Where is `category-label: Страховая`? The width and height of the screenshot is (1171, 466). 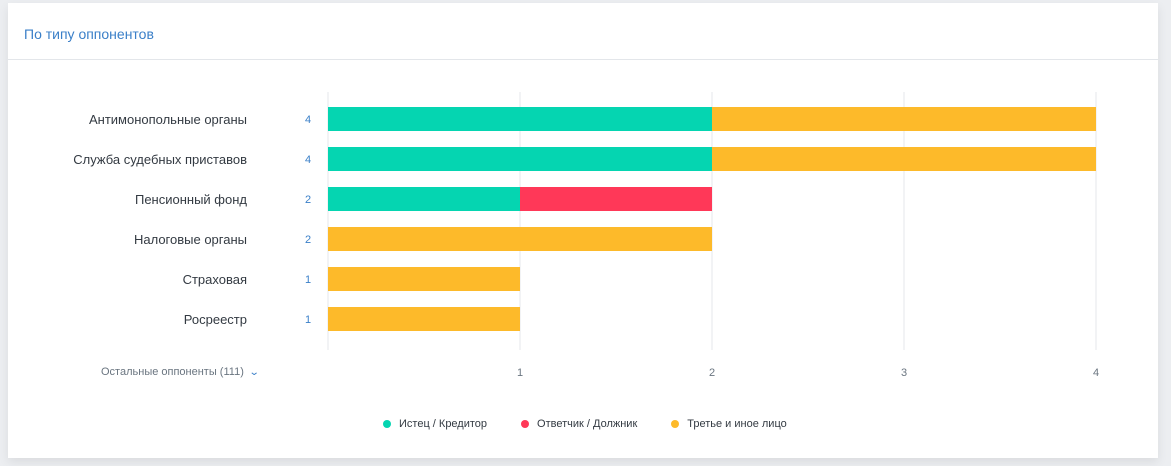
category-label: Страховая is located at coordinates (215, 279).